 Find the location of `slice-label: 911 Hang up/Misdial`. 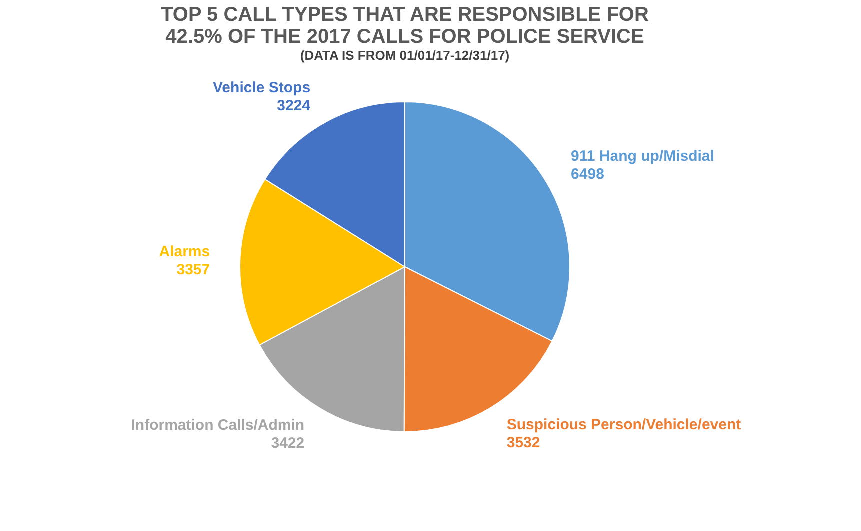

slice-label: 911 Hang up/Misdial is located at coordinates (642, 156).